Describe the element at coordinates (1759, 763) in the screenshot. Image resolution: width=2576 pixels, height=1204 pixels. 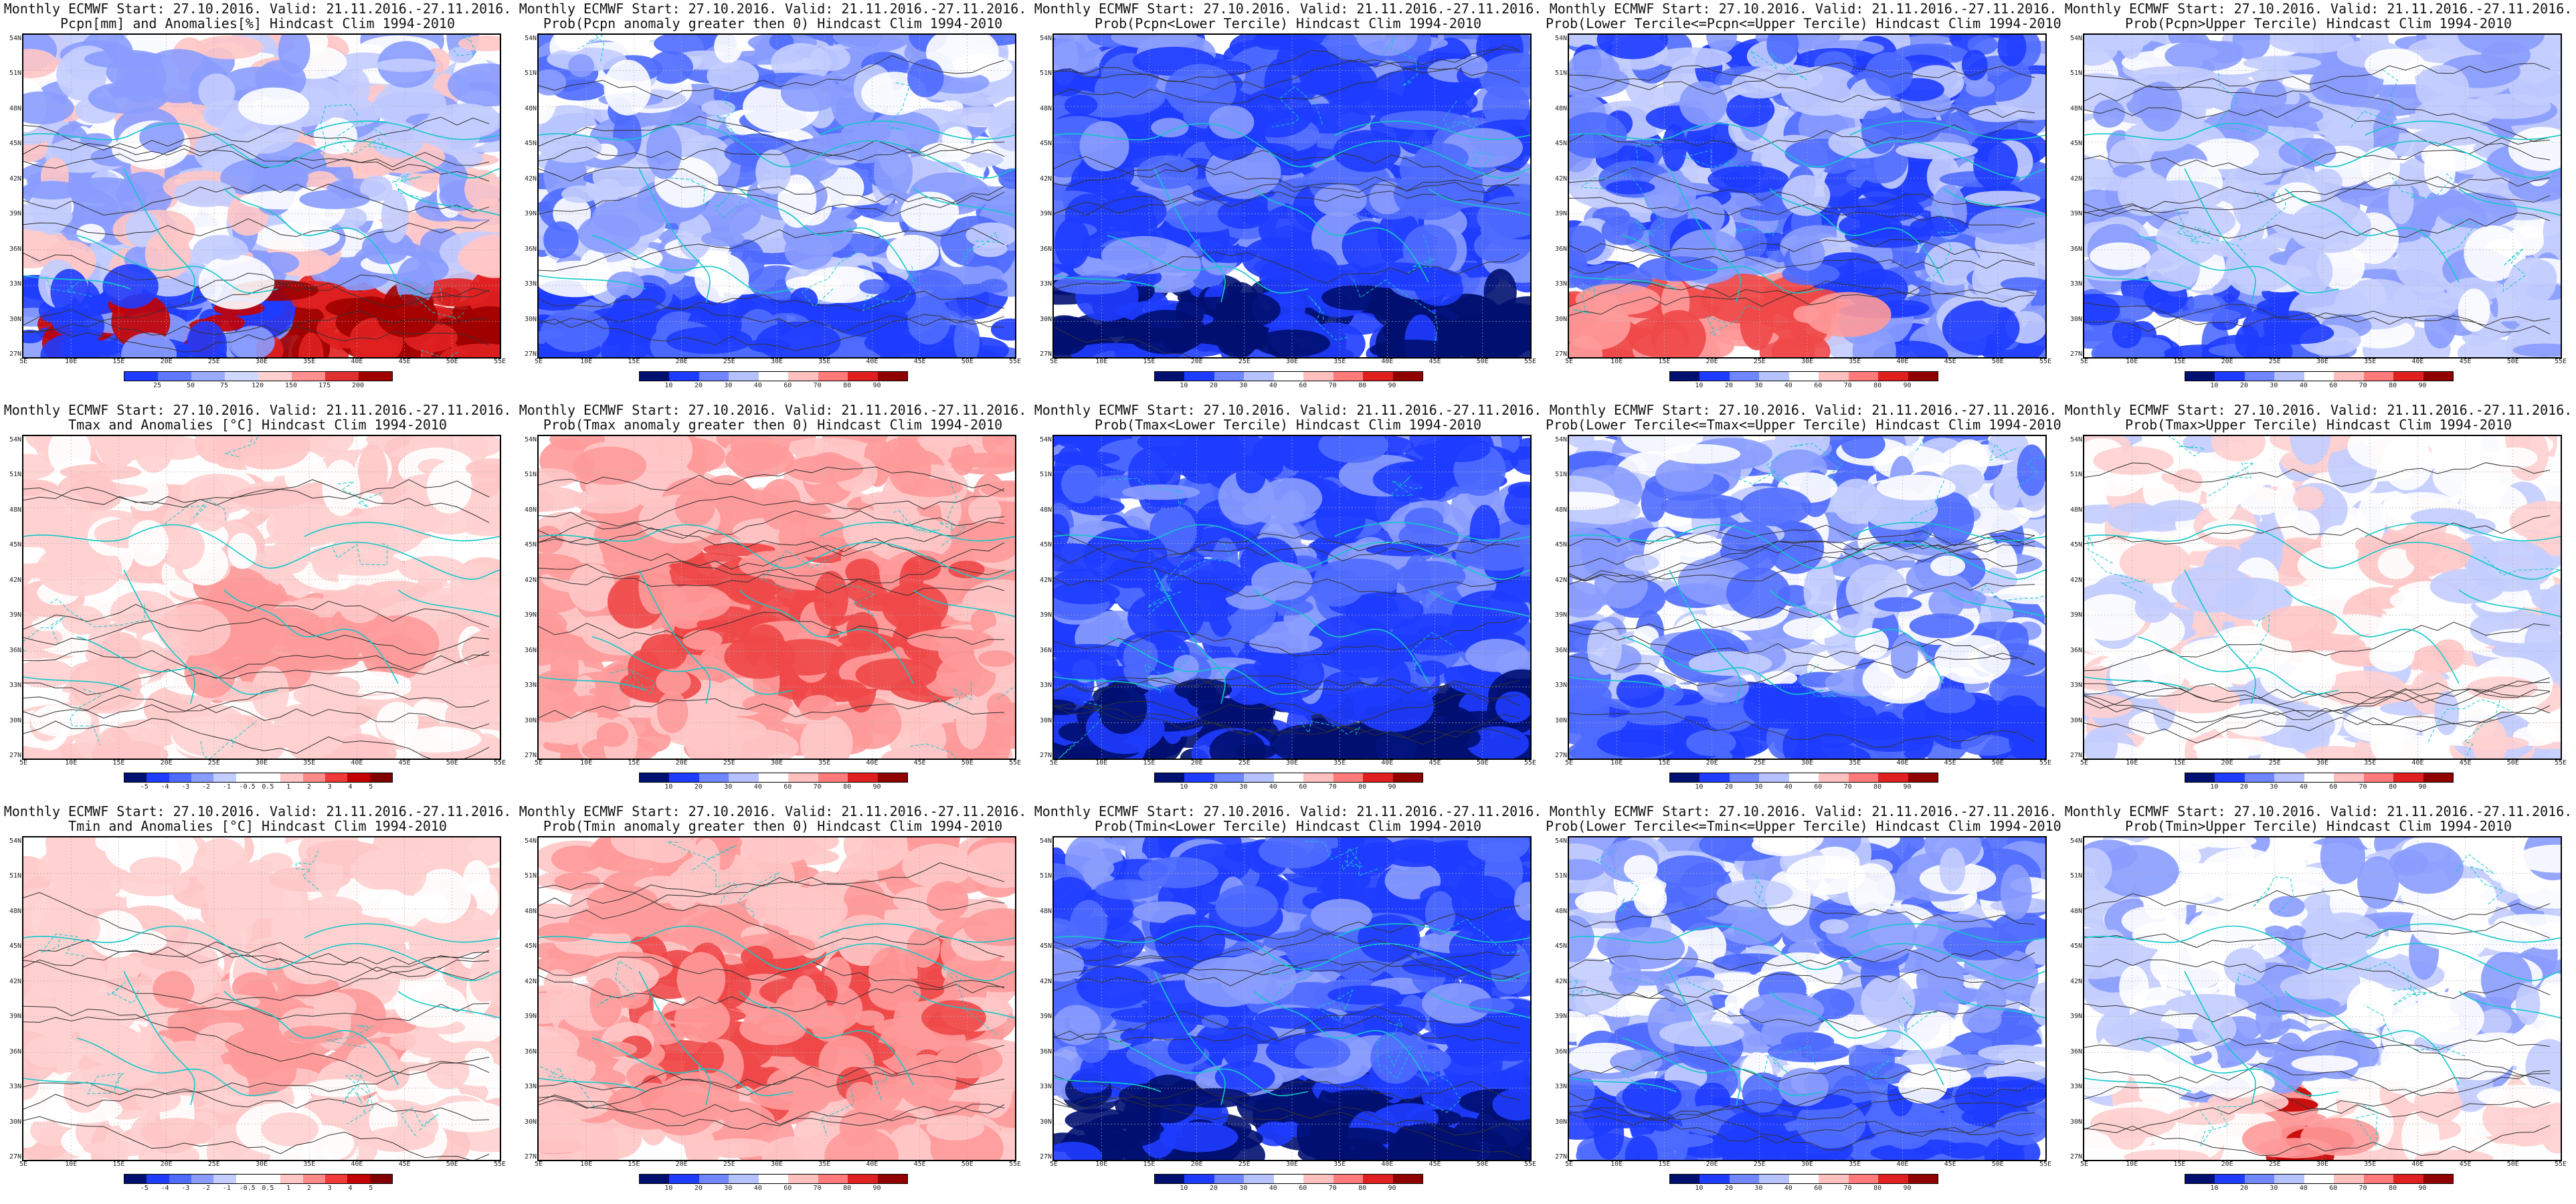
I see `lon-tick-label: 25E` at that location.